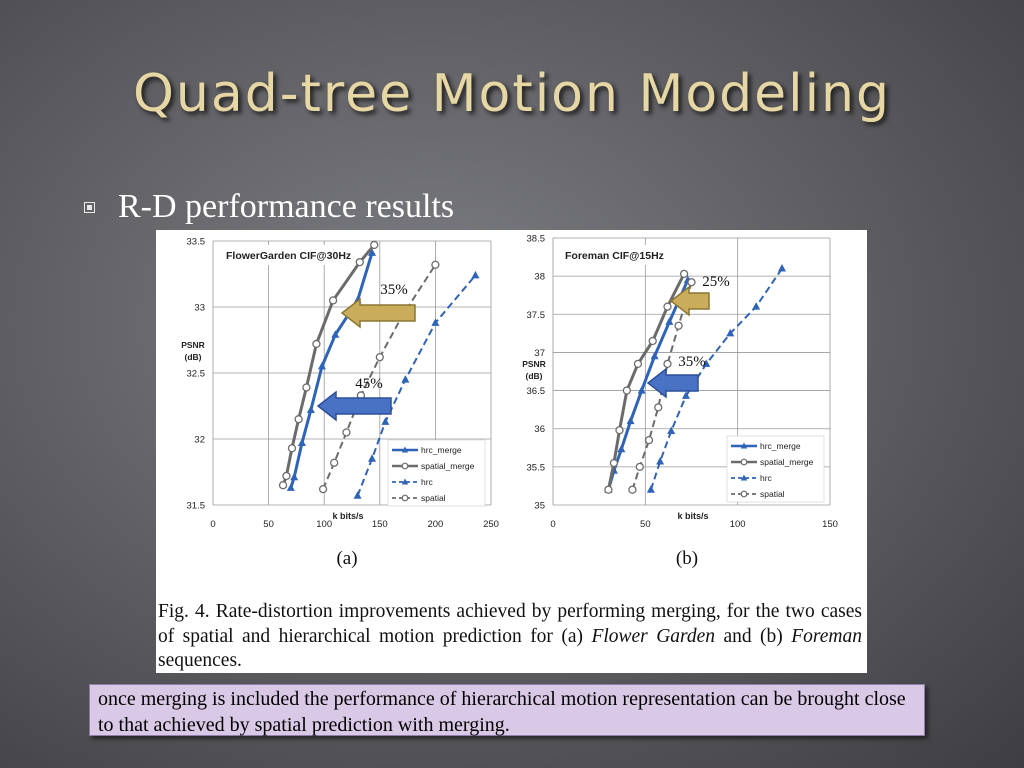 The width and height of the screenshot is (1024, 768). I want to click on legend-label: spatial, so click(772, 494).